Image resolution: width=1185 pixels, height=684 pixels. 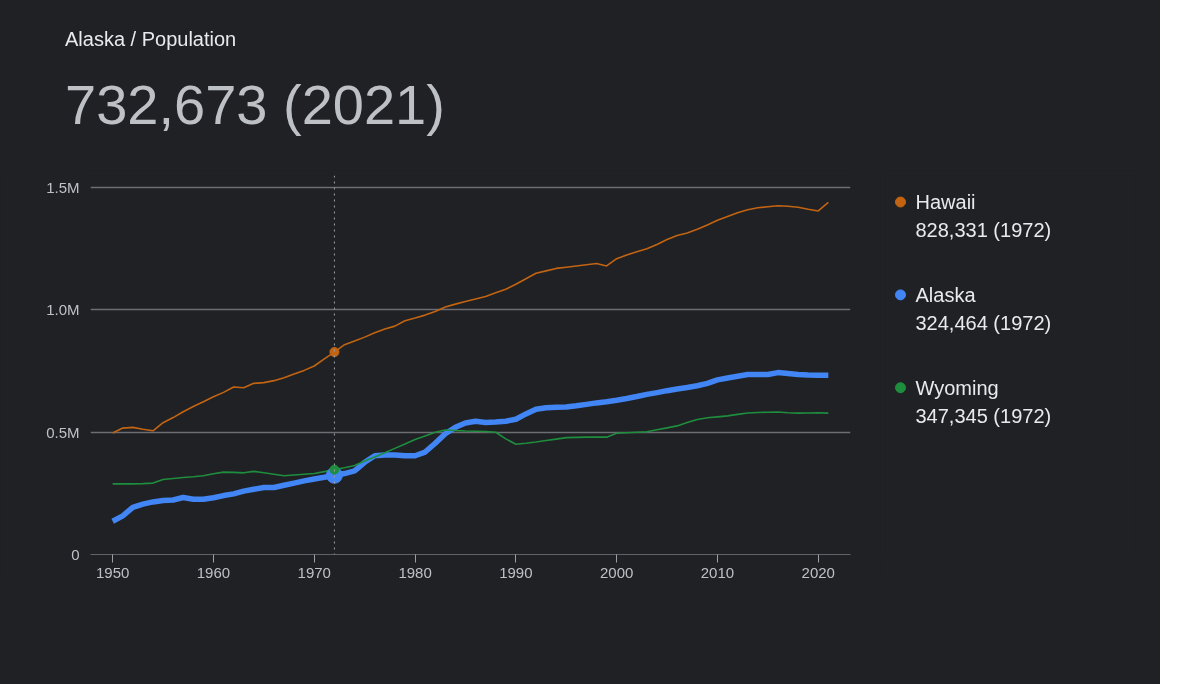 I want to click on y-tick-label: 0.5M, so click(x=63, y=432).